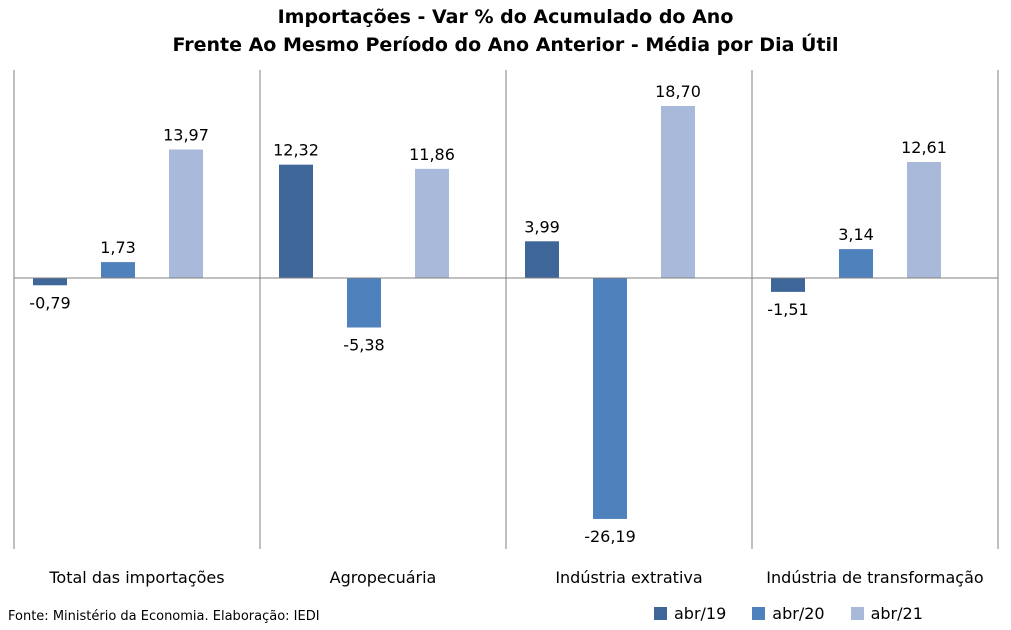 This screenshot has width=1011, height=630. I want to click on data-label: 13,97, so click(186, 134).